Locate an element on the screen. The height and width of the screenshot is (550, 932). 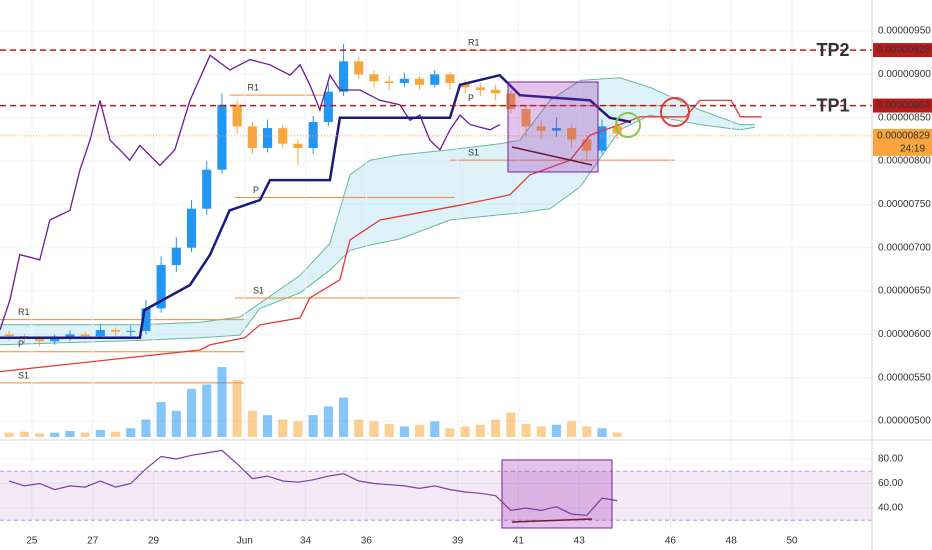
y-tick-label: 0.00000750 is located at coordinates (904, 204).